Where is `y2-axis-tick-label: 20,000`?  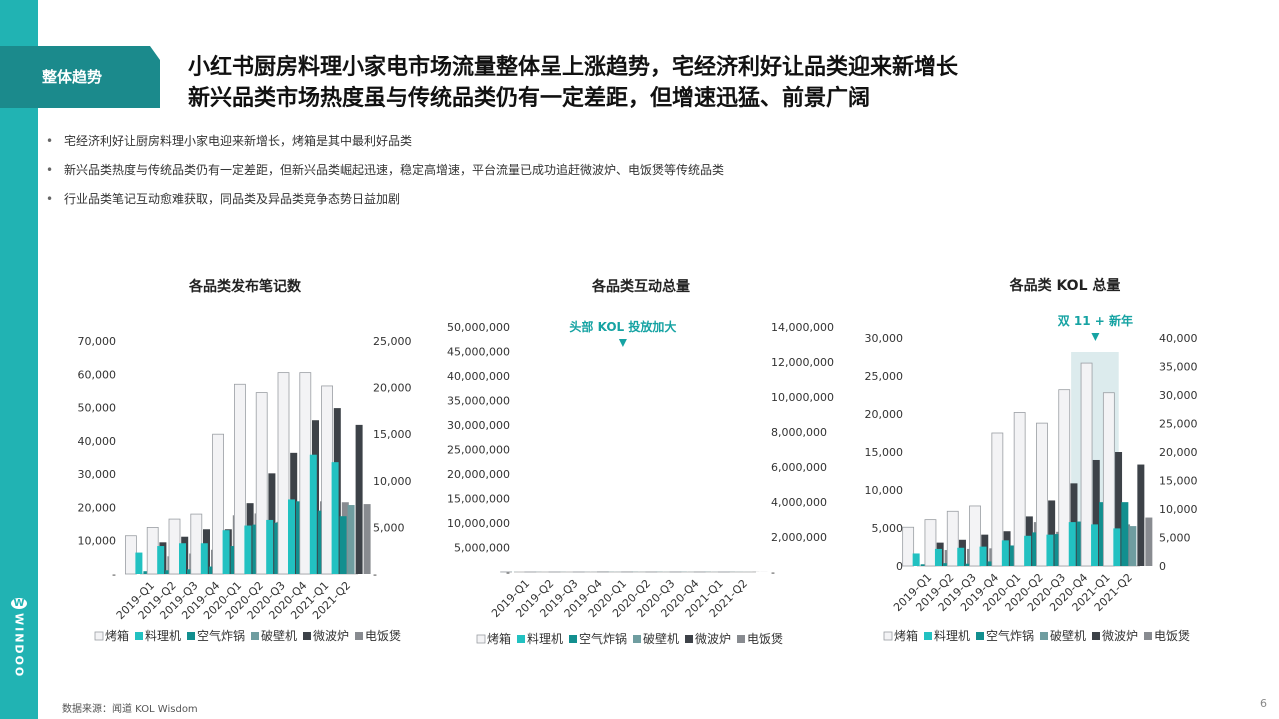
y2-axis-tick-label: 20,000 is located at coordinates (392, 388).